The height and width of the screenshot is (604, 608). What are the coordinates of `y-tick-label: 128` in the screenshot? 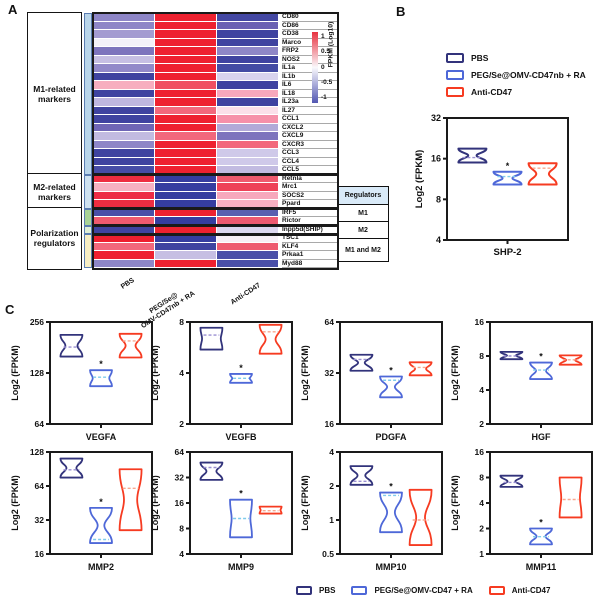 It's located at (37, 373).